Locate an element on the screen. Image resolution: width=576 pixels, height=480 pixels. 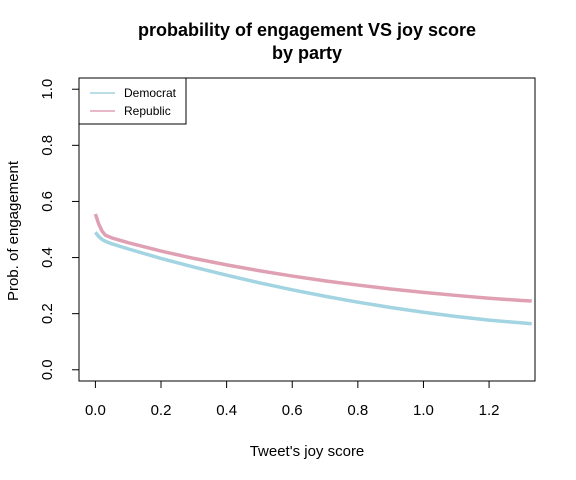
x-tick-label: 0.2 is located at coordinates (161, 410).